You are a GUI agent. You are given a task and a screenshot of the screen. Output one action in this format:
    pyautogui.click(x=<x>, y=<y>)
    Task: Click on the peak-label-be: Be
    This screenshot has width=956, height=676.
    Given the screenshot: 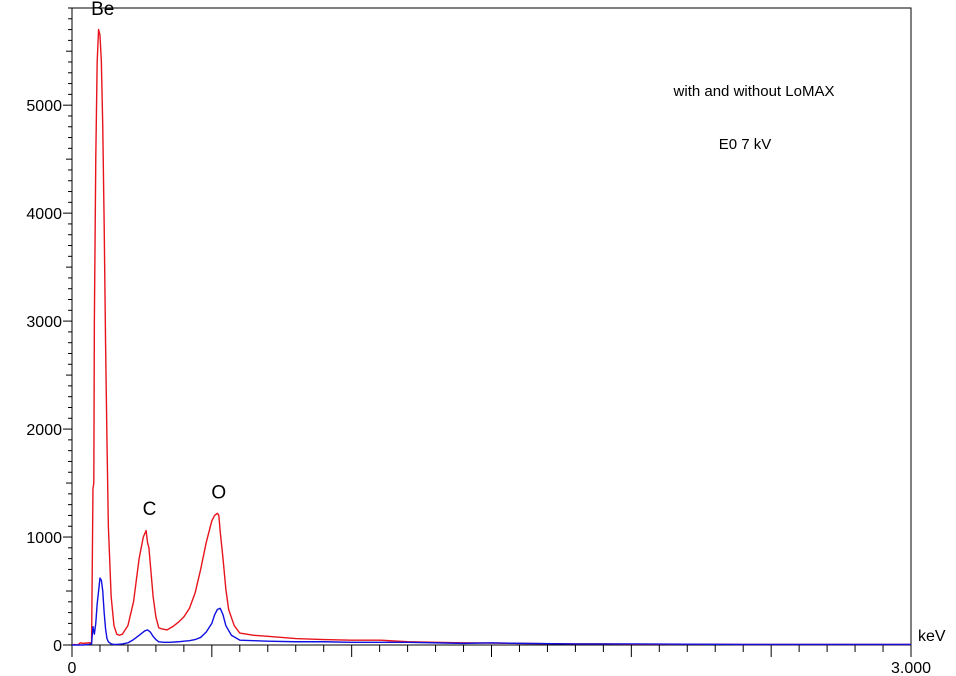 What is the action you would take?
    pyautogui.click(x=102, y=10)
    